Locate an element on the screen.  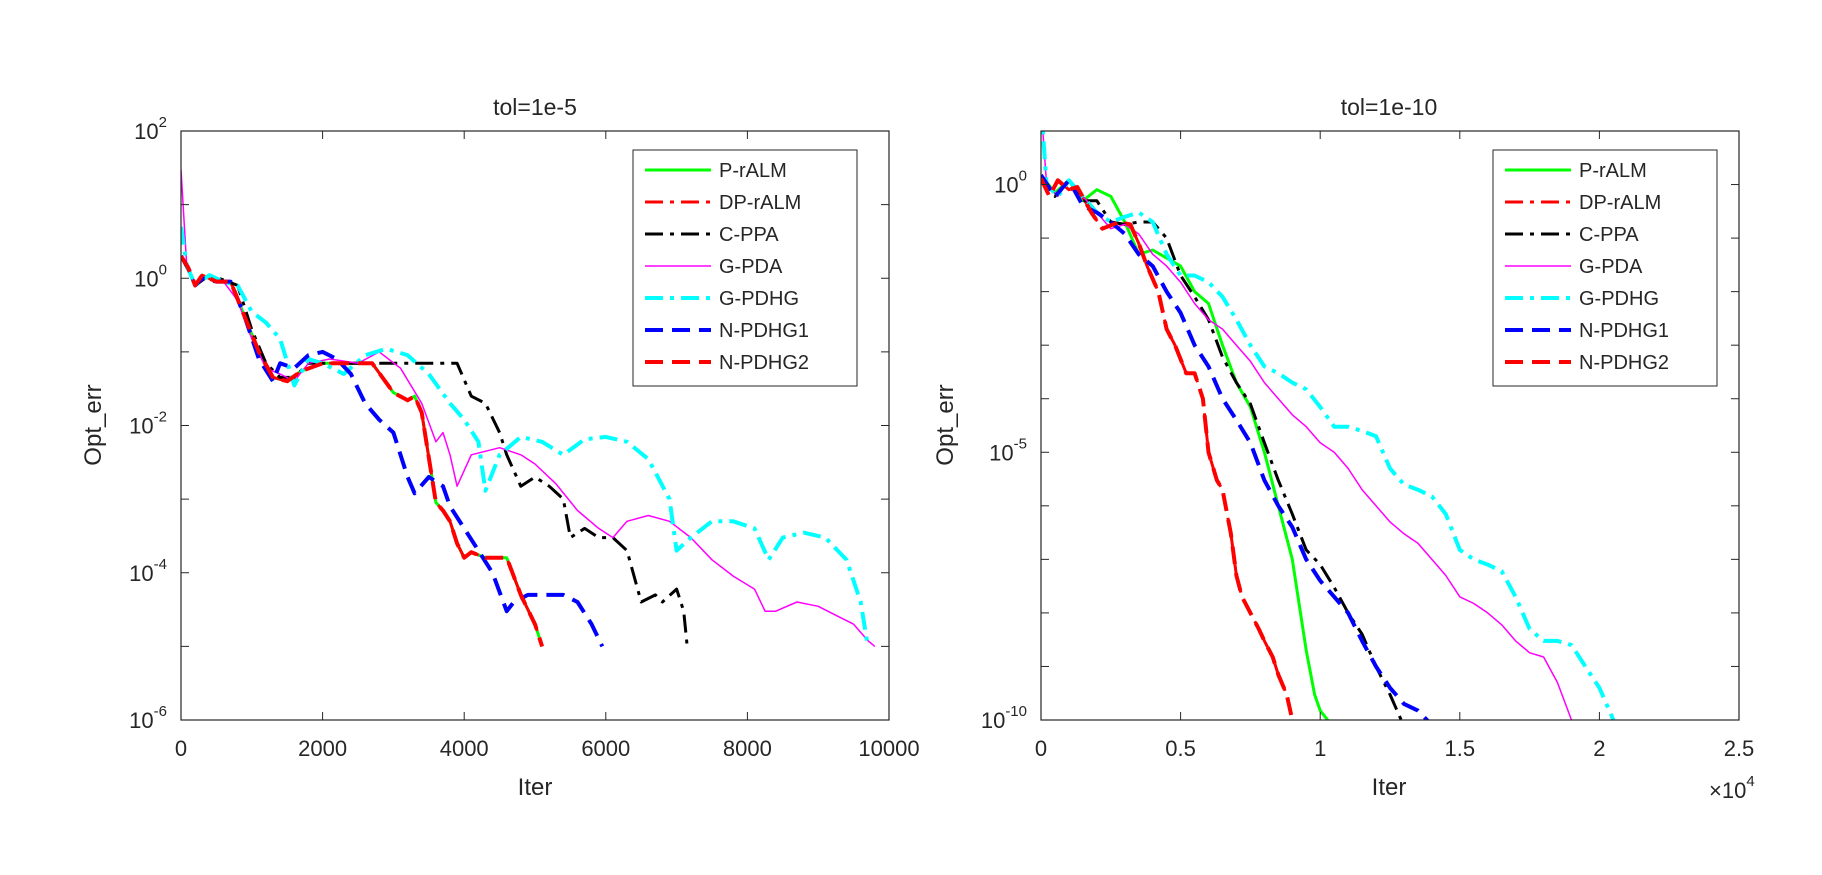
right-x-axis-label: Iter is located at coordinates (1389, 787).